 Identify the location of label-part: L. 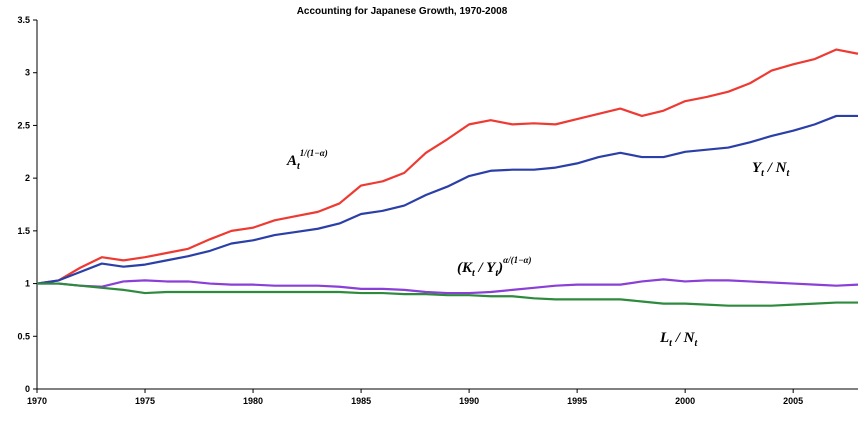
(664, 338).